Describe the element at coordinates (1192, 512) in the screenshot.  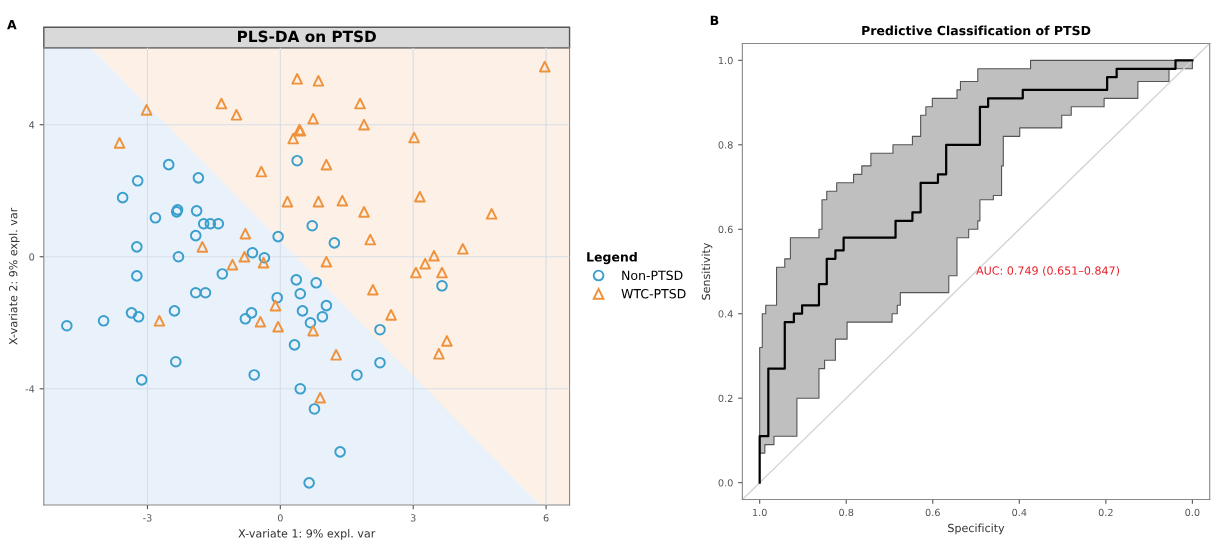
I see `x-tick-label: 0.0` at that location.